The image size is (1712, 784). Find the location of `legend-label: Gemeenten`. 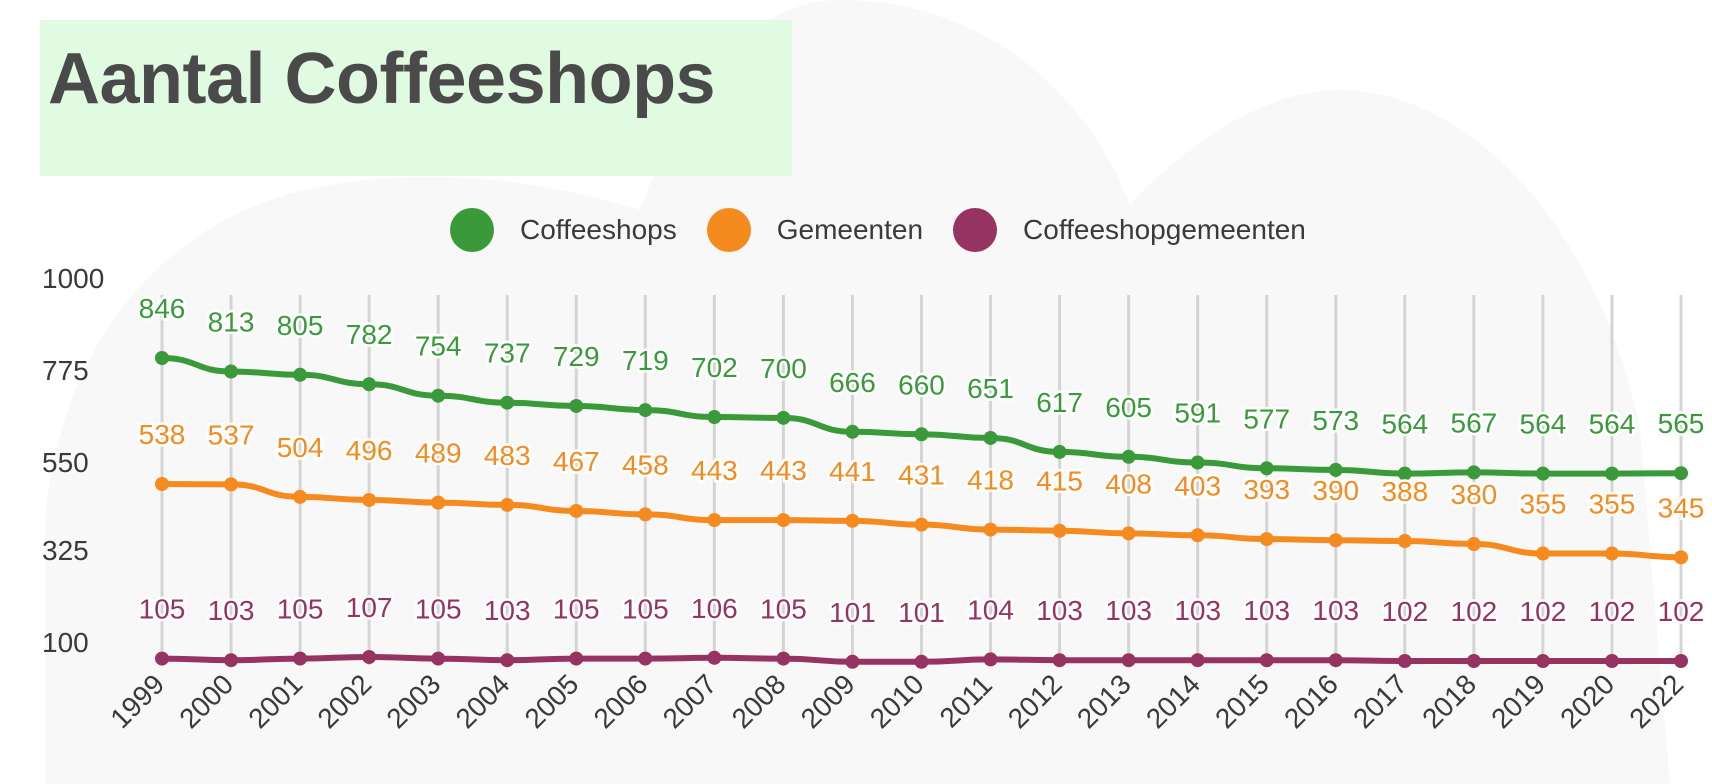

legend-label: Gemeenten is located at coordinates (850, 229).